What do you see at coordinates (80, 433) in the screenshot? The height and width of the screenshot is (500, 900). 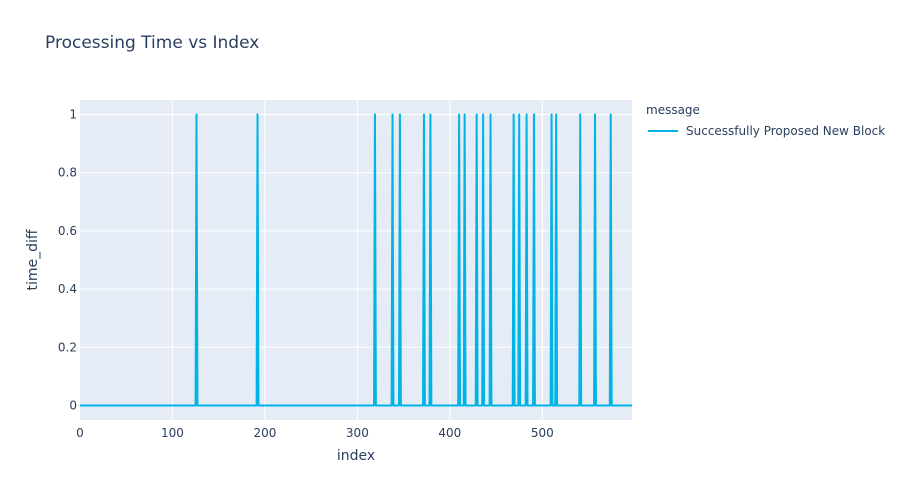 I see `x-tick-label: 0` at bounding box center [80, 433].